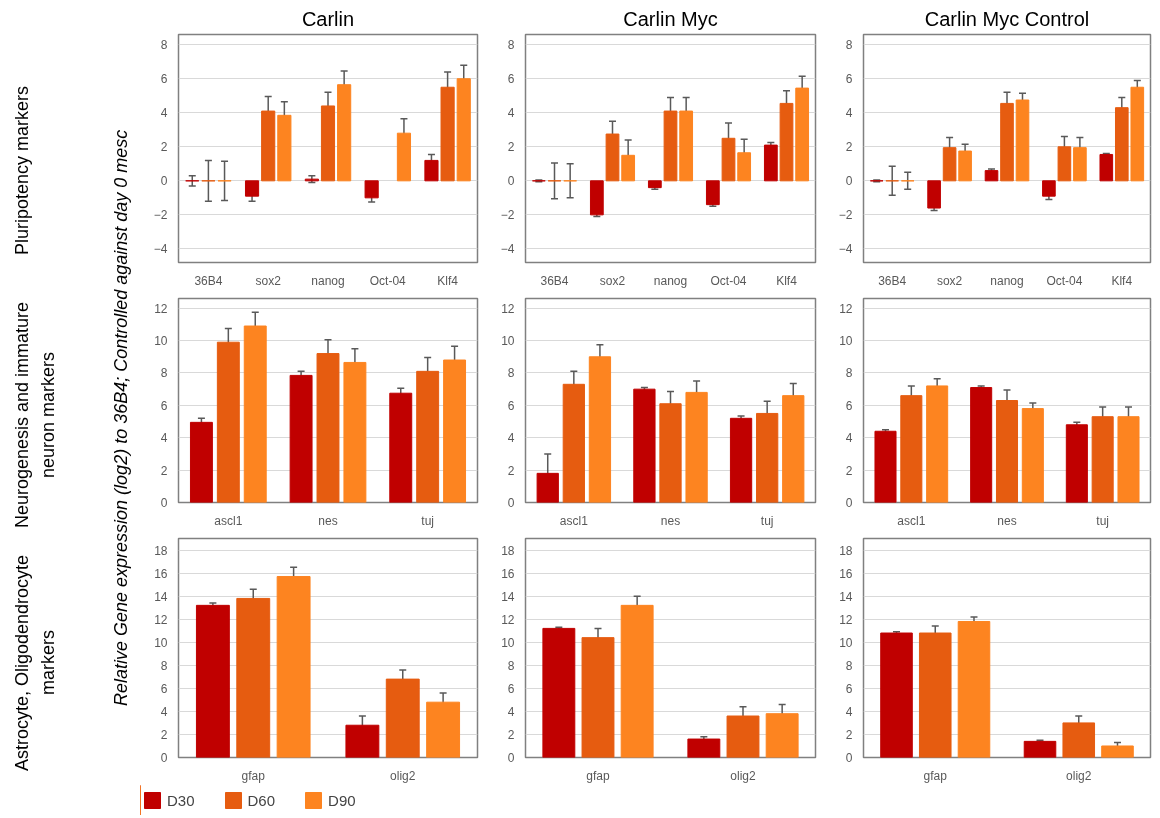  Describe the element at coordinates (121, 417) in the screenshot. I see `text: Relative Gene expression (log2) to 36B4; Controlled against day 0 mesc` at that location.